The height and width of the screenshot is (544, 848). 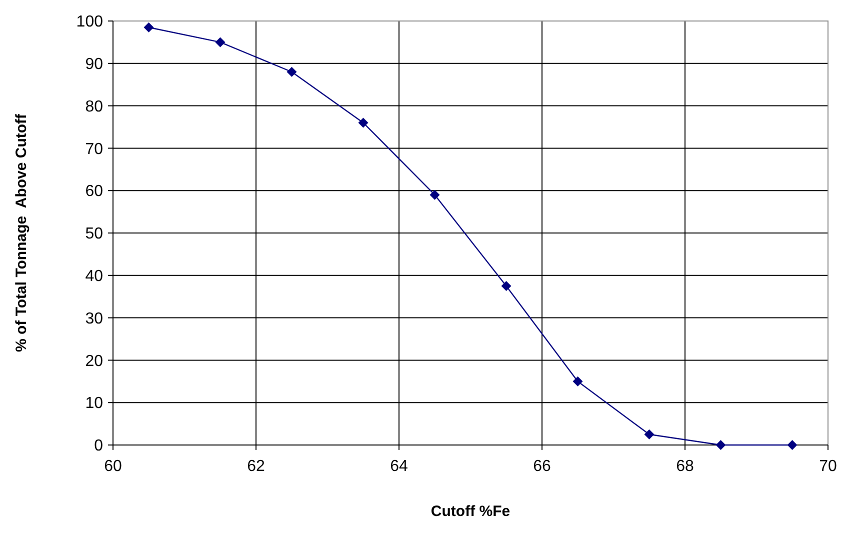 I want to click on y-axis-title: % of Total Tonnage Above Cutoff, so click(x=21, y=232).